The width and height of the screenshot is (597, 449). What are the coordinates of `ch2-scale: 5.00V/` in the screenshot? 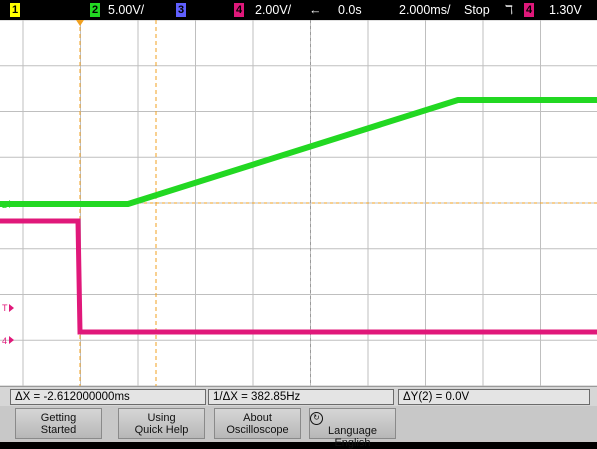 It's located at (126, 10).